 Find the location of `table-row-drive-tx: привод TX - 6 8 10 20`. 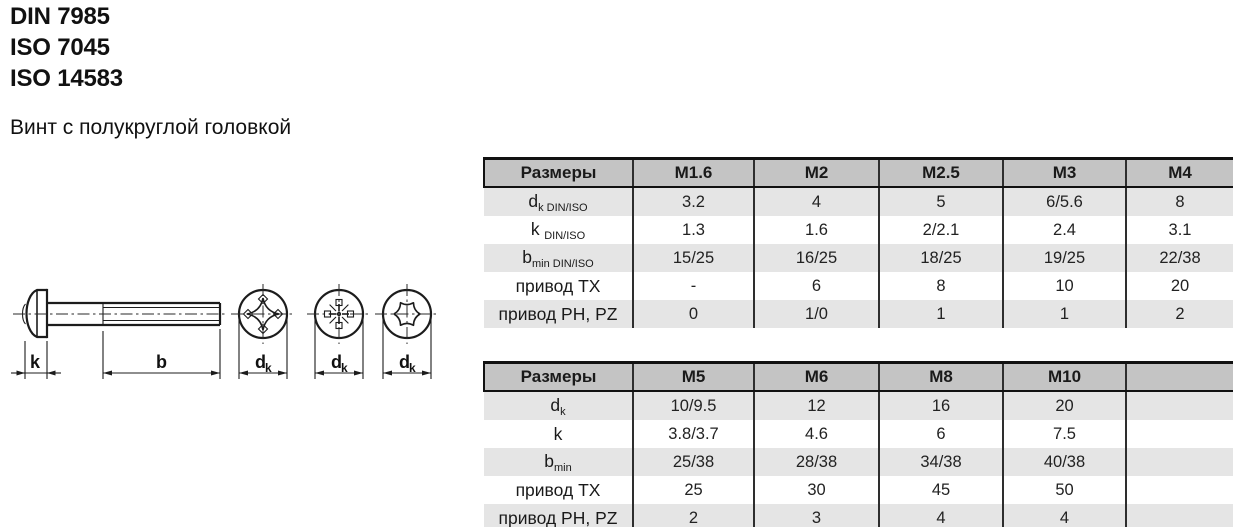

table-row-drive-tx: привод TX - 6 8 10 20 is located at coordinates (858, 286).